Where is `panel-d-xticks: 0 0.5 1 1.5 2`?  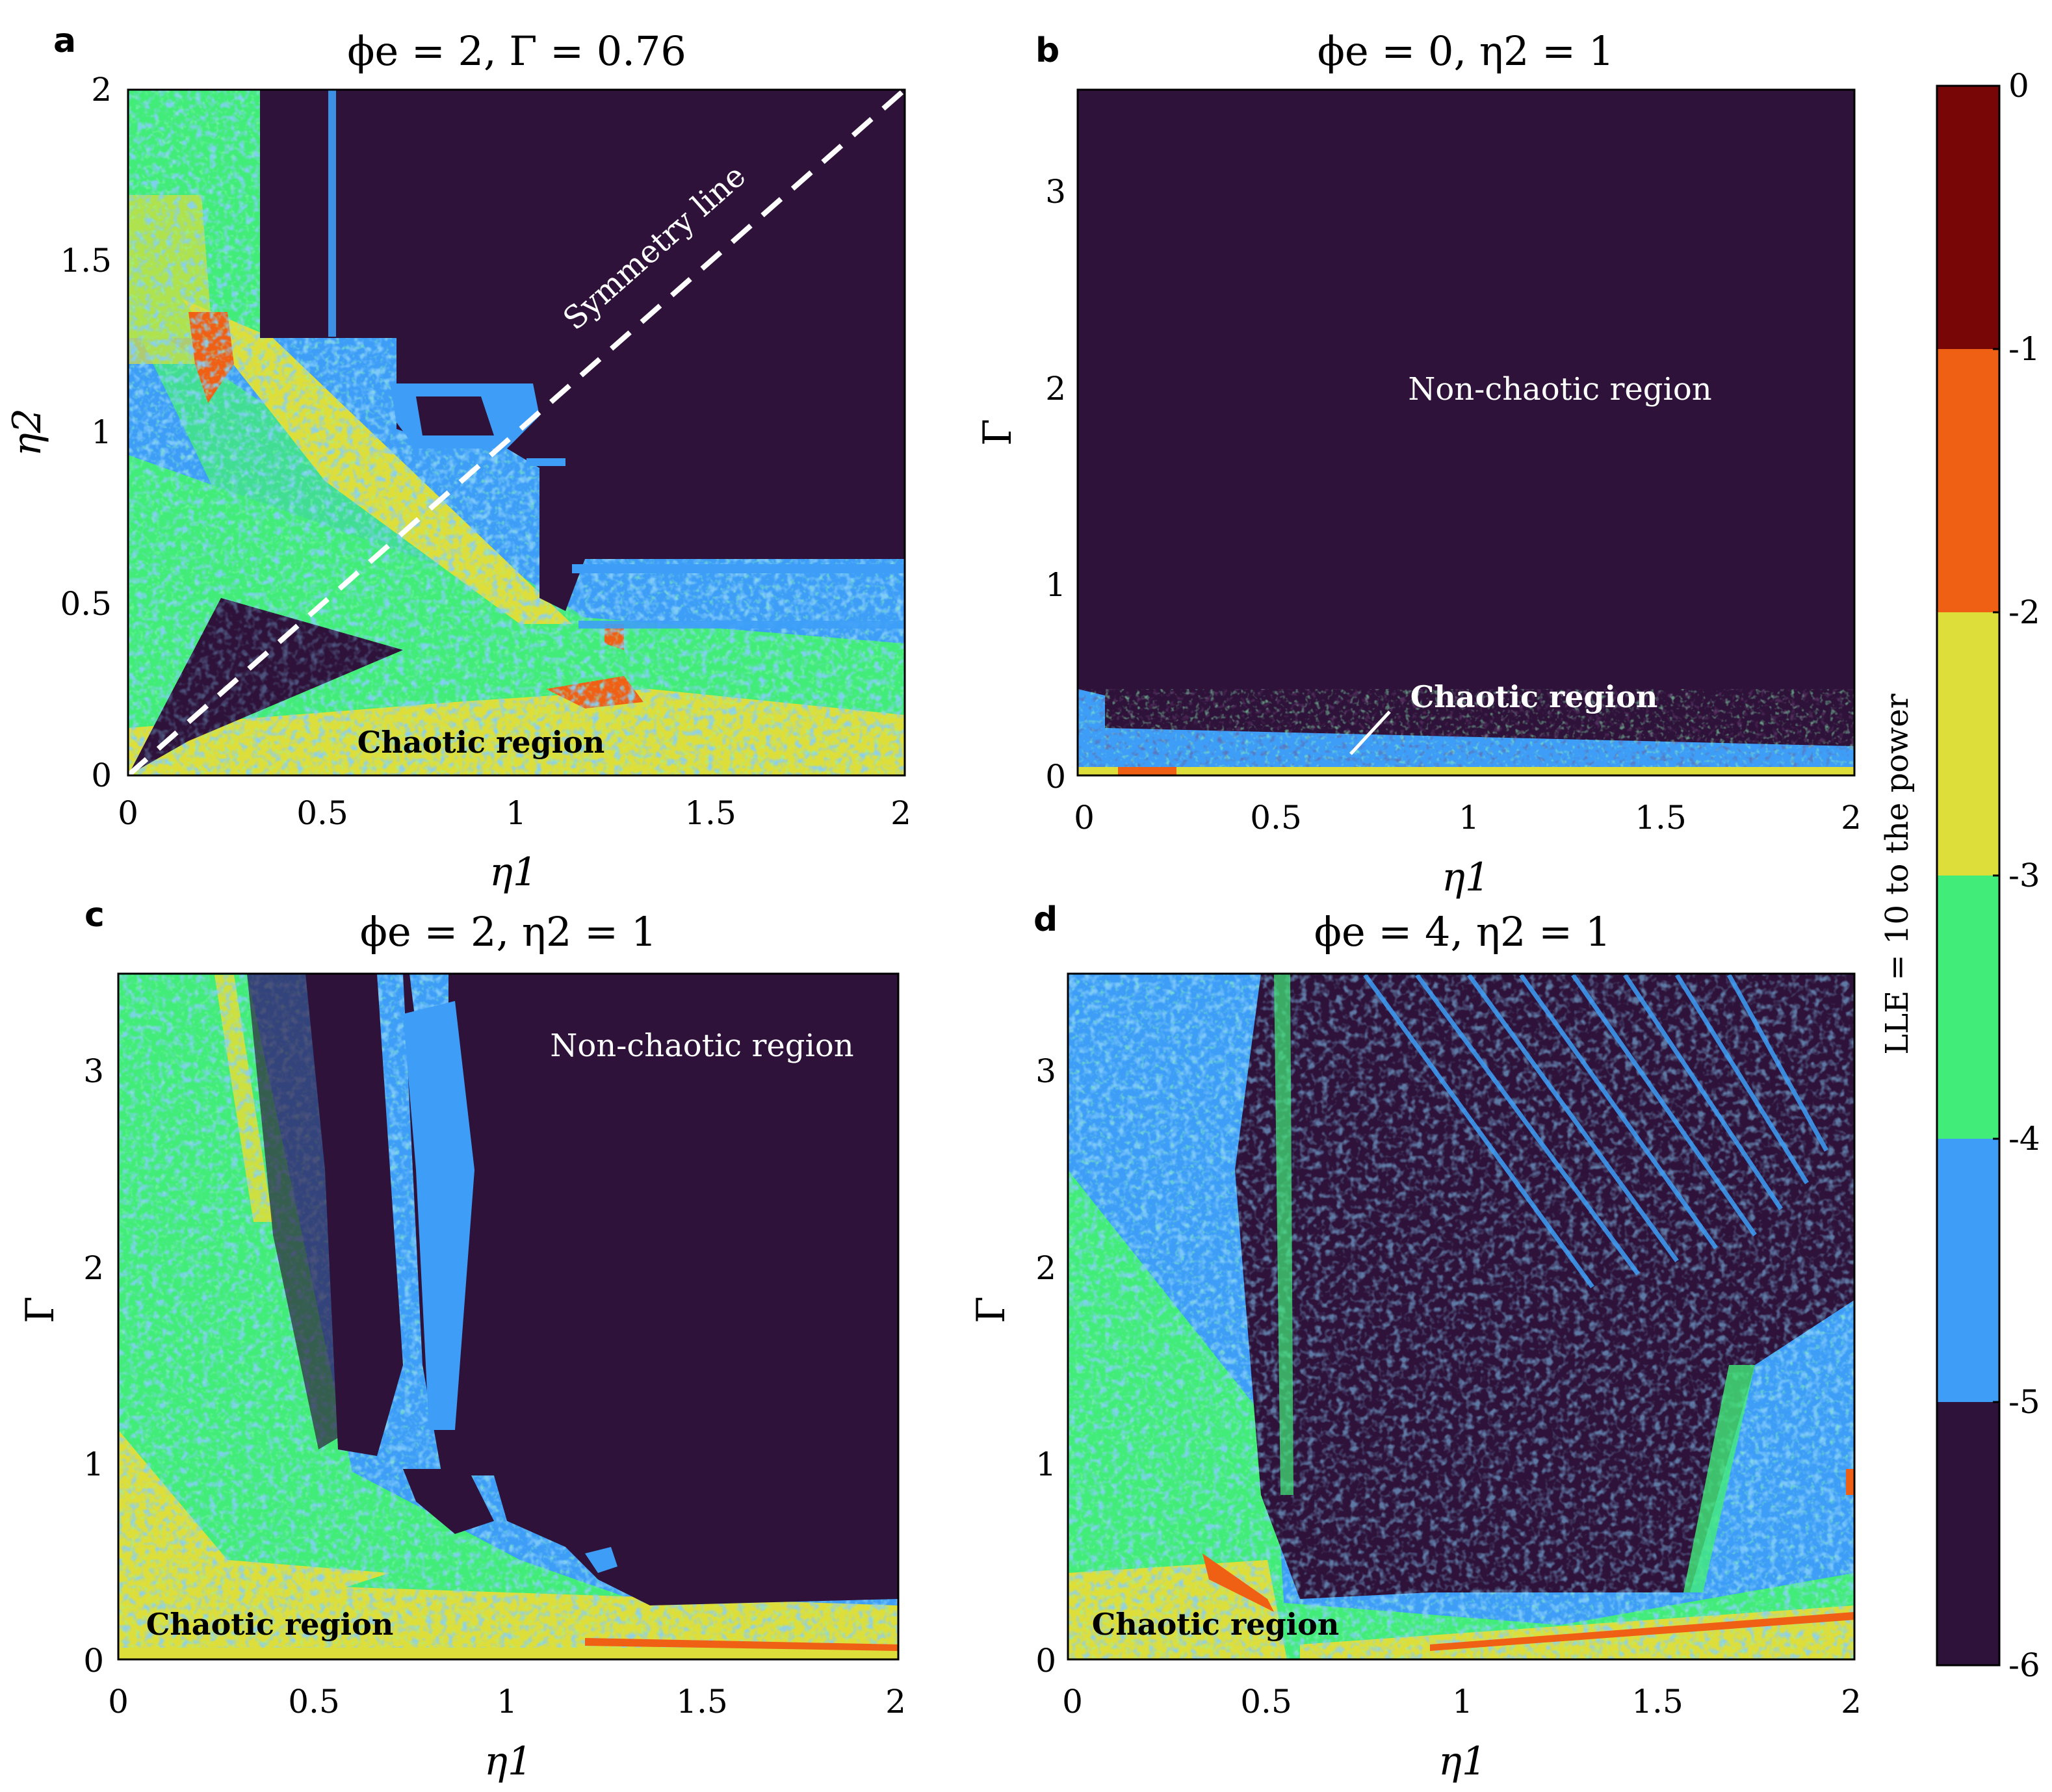 panel-d-xticks: 0 0.5 1 1.5 2 is located at coordinates (1462, 1702).